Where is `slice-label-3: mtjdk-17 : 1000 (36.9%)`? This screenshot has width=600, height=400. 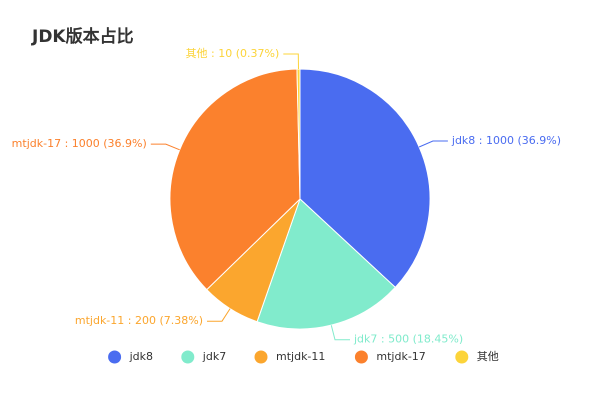 slice-label-3: mtjdk-17 : 1000 (36.9%) is located at coordinates (79, 143).